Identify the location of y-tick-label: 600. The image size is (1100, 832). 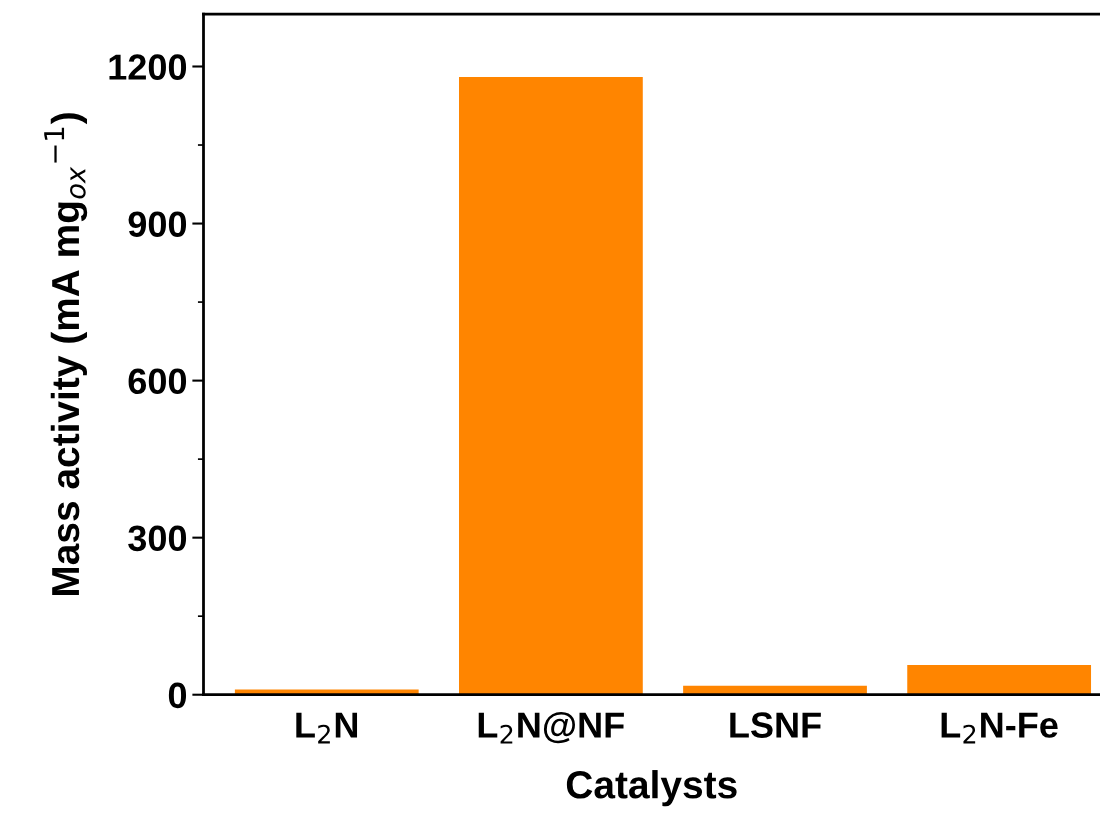
(157, 381).